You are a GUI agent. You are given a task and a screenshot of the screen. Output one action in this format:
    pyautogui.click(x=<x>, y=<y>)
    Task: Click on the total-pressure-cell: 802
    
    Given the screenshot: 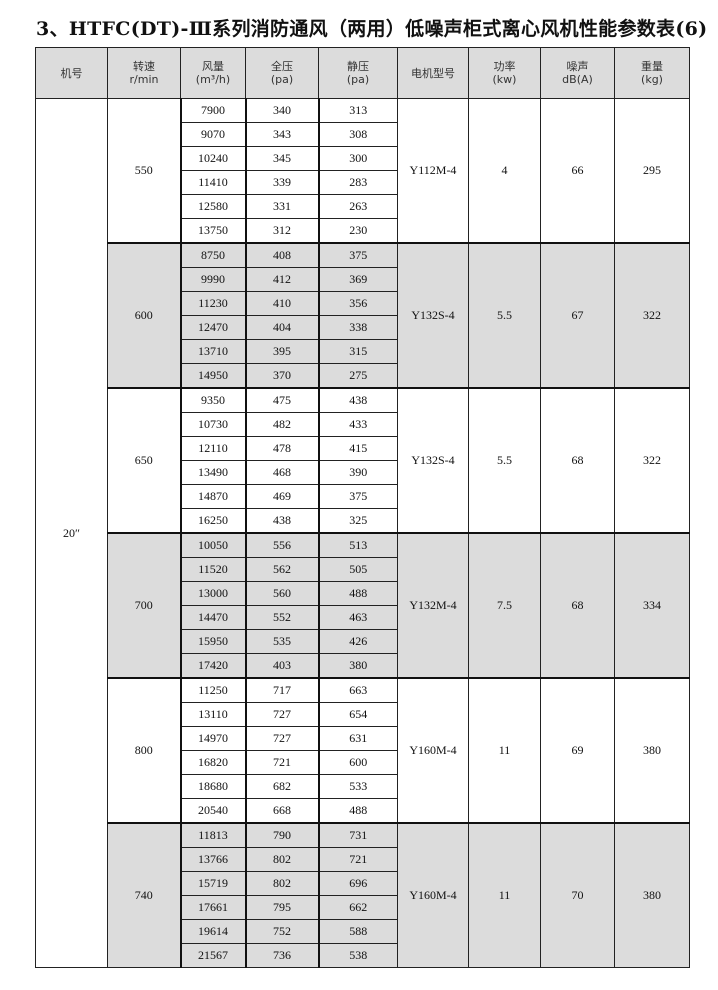 What is the action you would take?
    pyautogui.click(x=282, y=859)
    